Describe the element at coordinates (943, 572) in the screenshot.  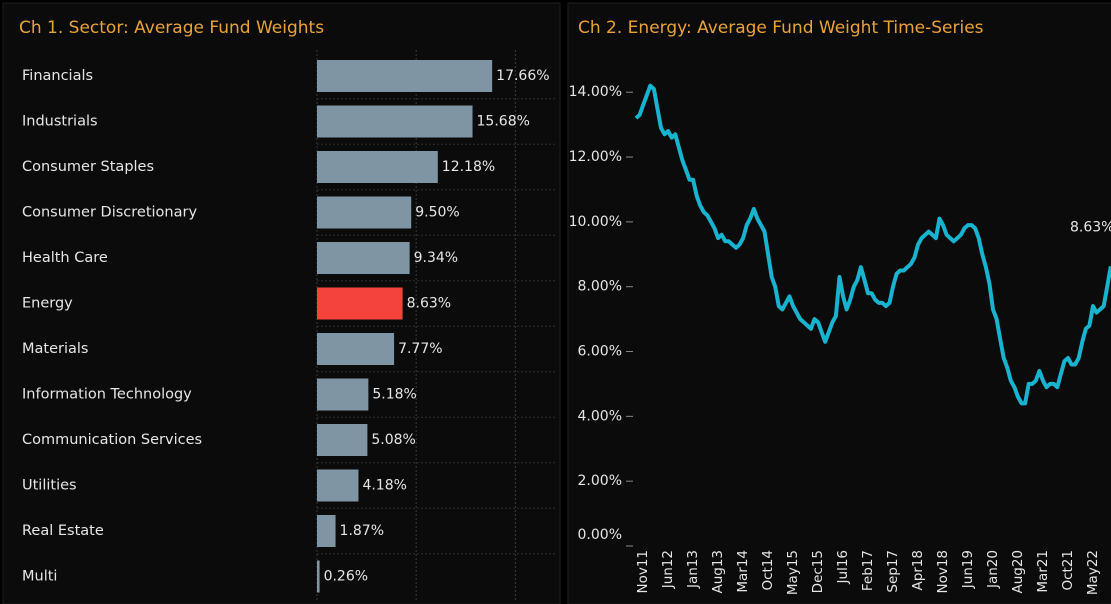
I see `x-tick-label: Nov18` at that location.